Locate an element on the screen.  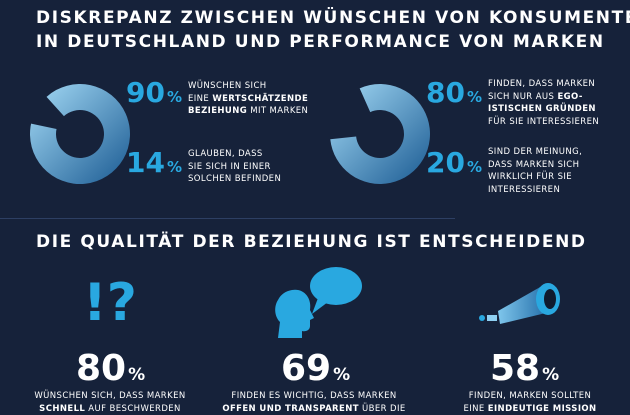
stat-80-top-desc-line2-bold: EGO- is located at coordinates (569, 97).